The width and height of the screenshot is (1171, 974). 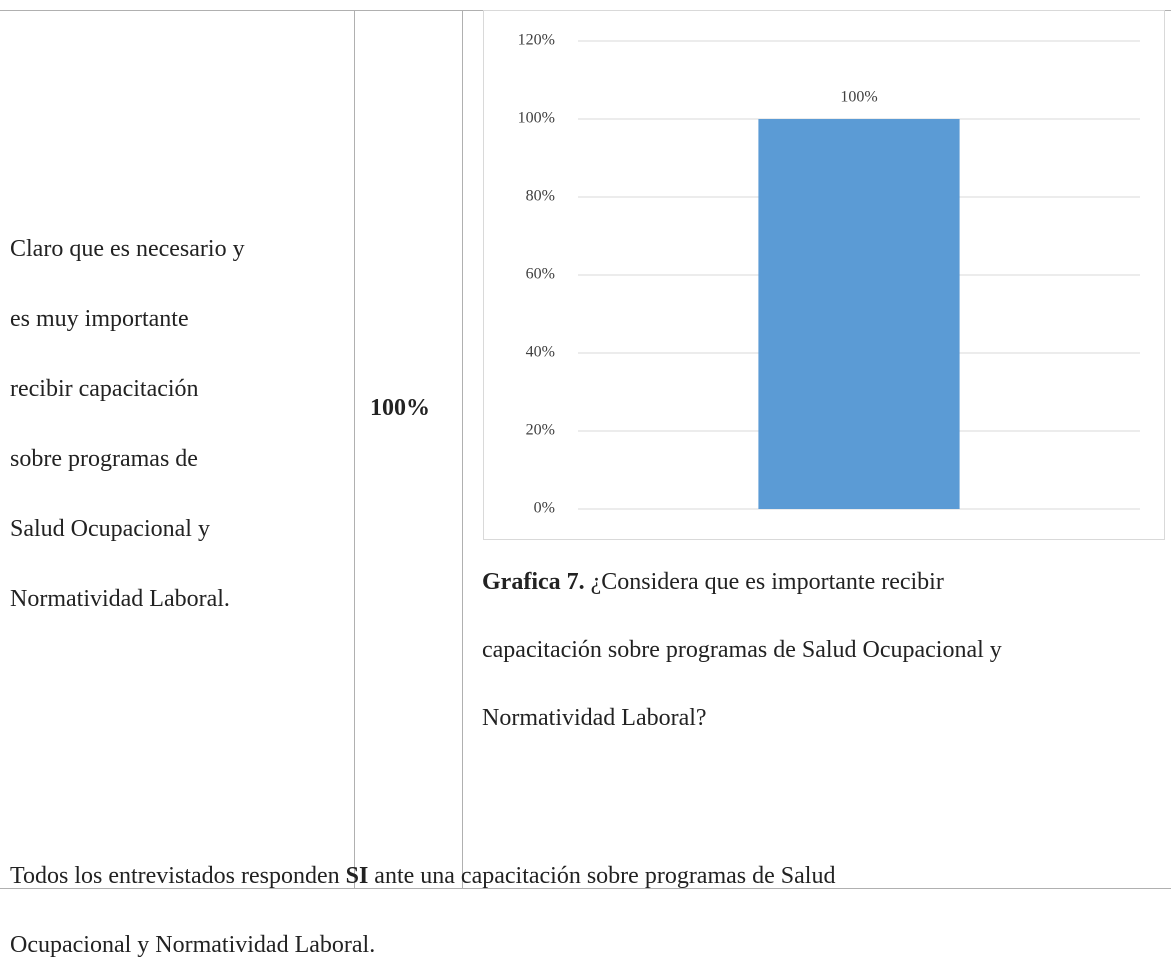 What do you see at coordinates (536, 40) in the screenshot?
I see `y-tick-label: 120%` at bounding box center [536, 40].